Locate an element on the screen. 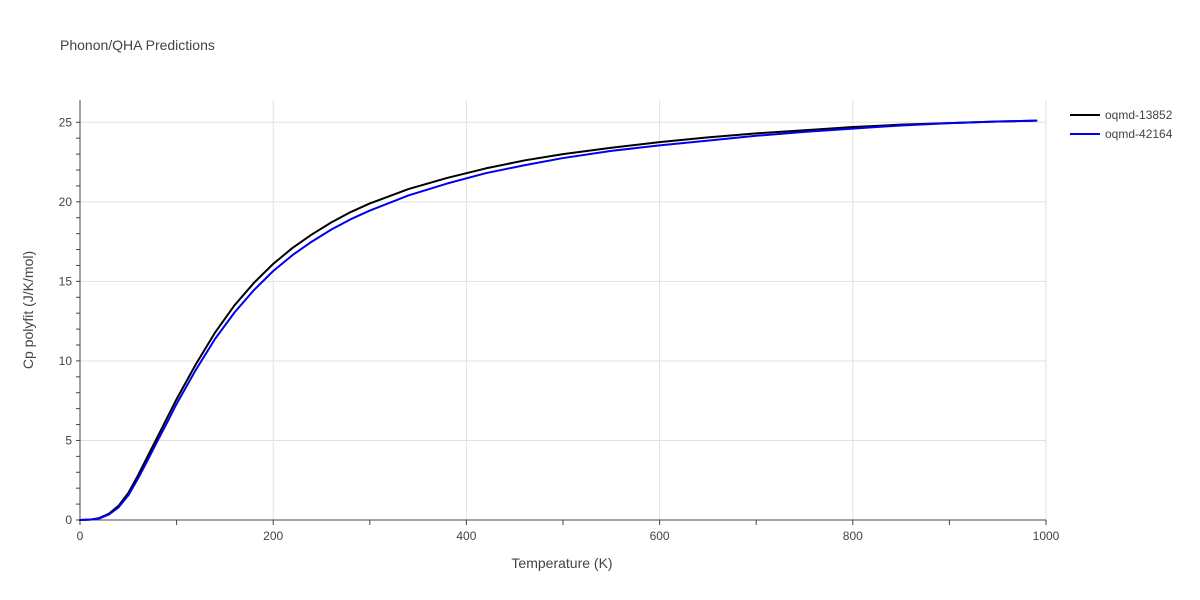 The image size is (1200, 600). legend-label: oqmd-42164 is located at coordinates (1139, 134).